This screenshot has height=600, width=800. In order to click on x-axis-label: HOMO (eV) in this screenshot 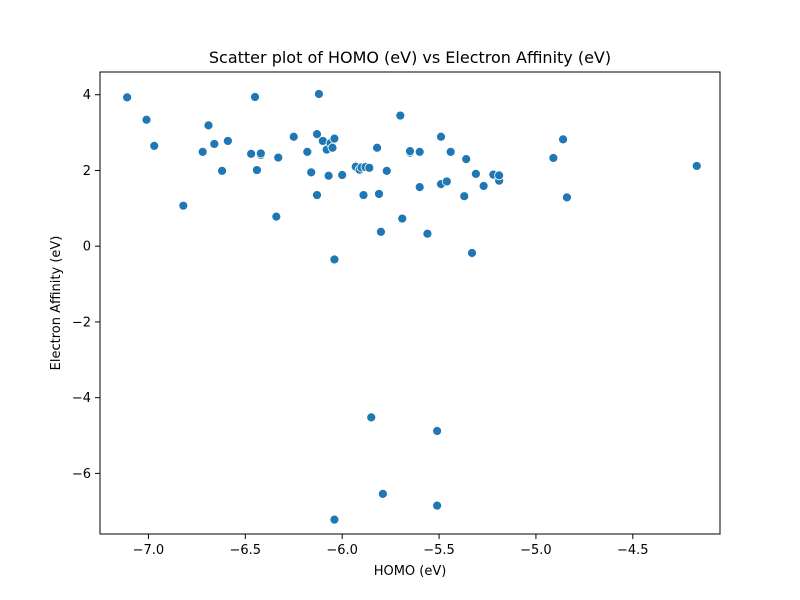, I will do `click(410, 571)`.